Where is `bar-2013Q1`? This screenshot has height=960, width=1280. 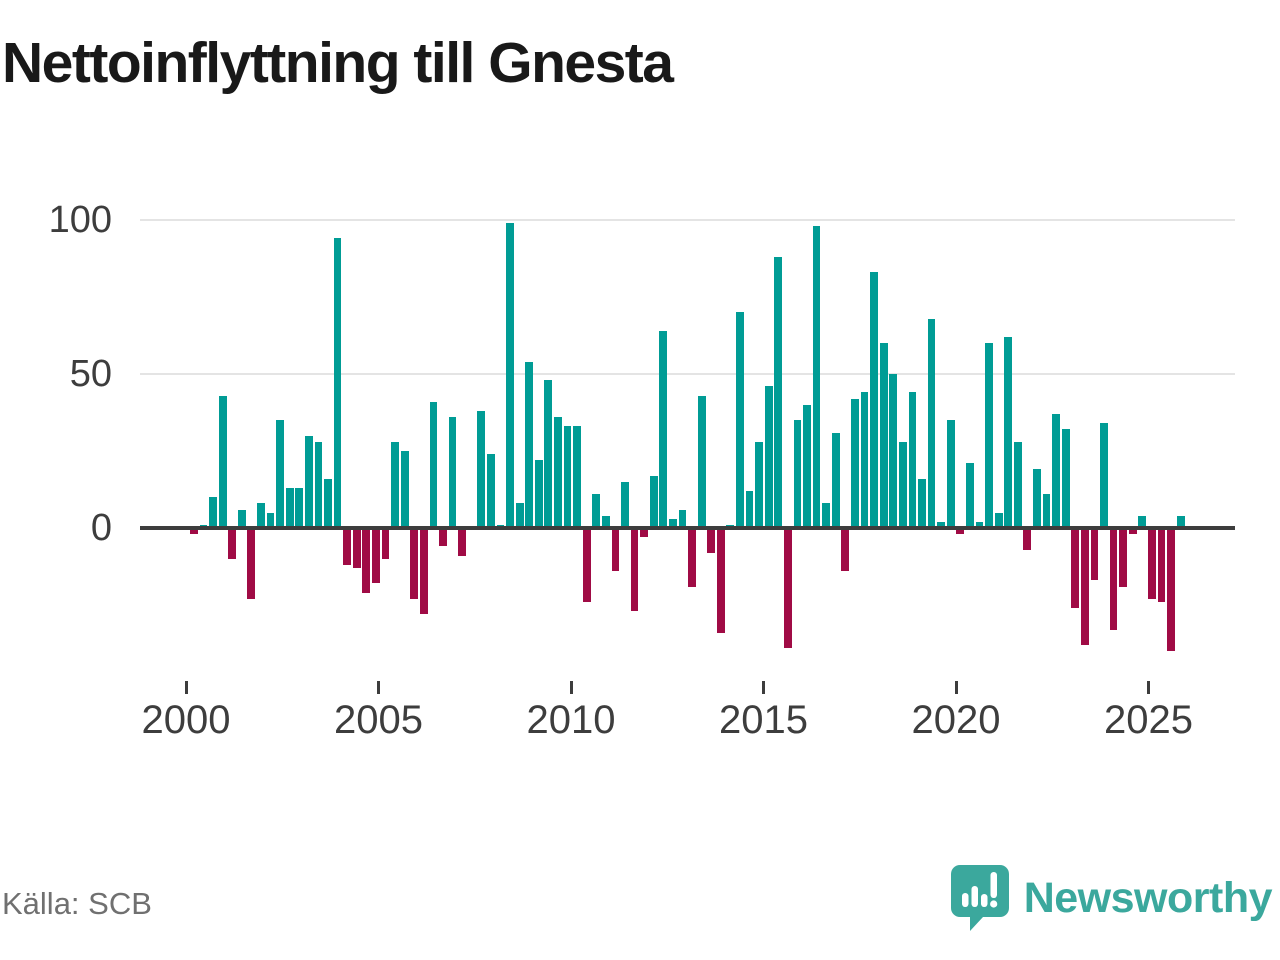 bar-2013Q1 is located at coordinates (692, 557).